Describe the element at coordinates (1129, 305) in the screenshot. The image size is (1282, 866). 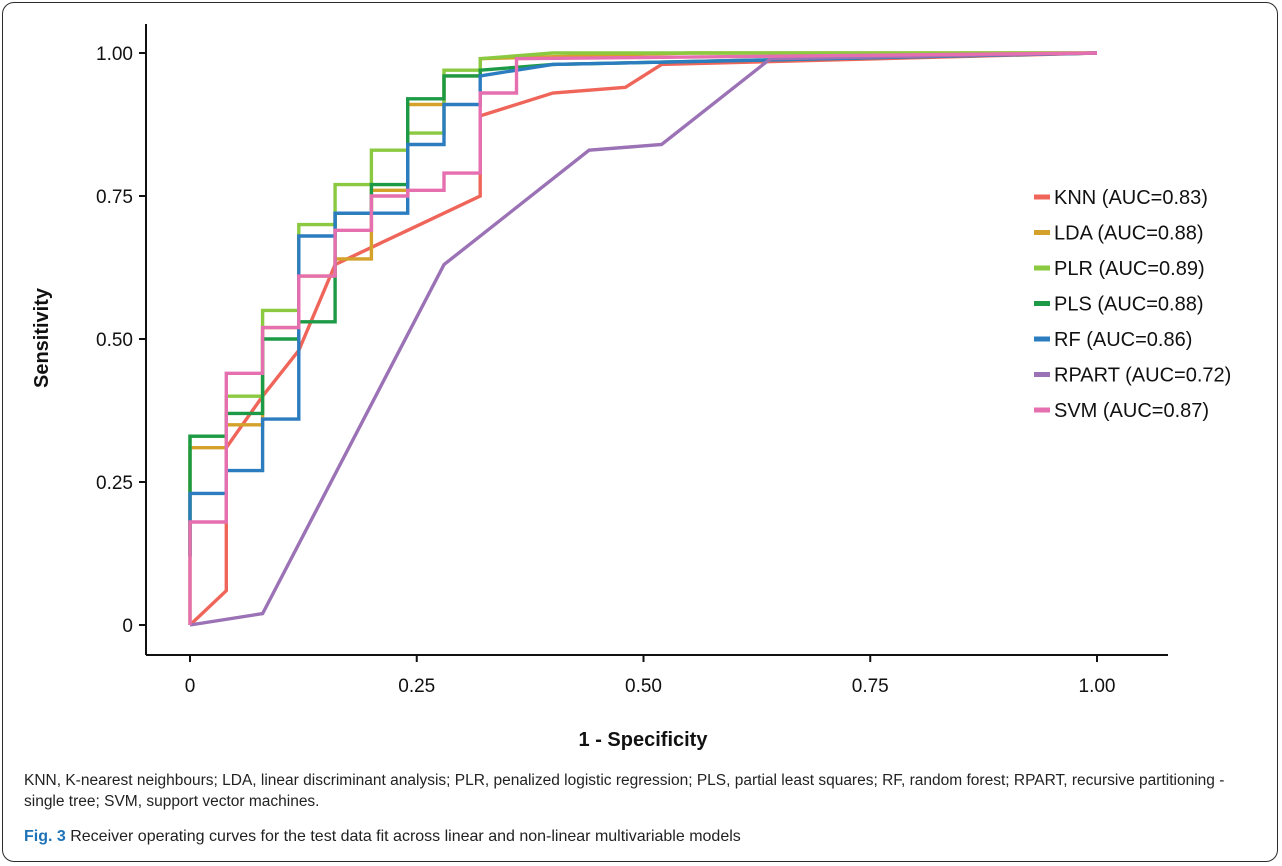
I see `legend-label-pls: PLS (AUC=0.88)` at that location.